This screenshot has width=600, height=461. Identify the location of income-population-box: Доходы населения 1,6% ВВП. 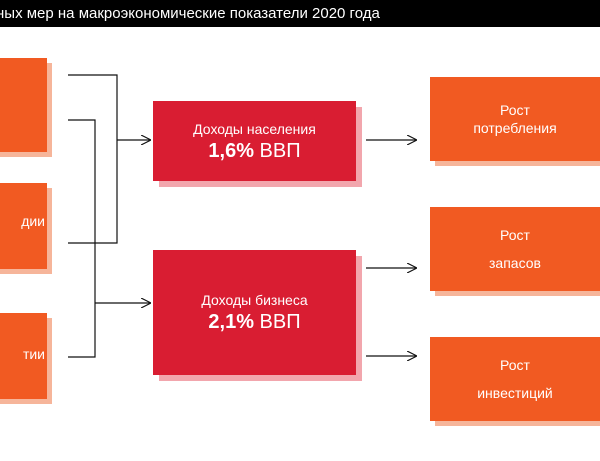
(254, 141).